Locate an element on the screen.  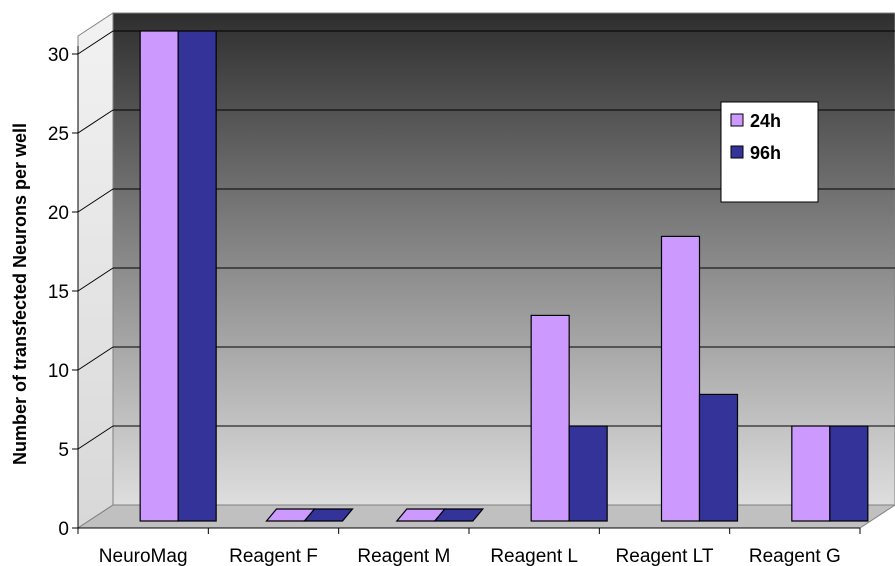
x-tick-label: Reagent LT is located at coordinates (665, 556).